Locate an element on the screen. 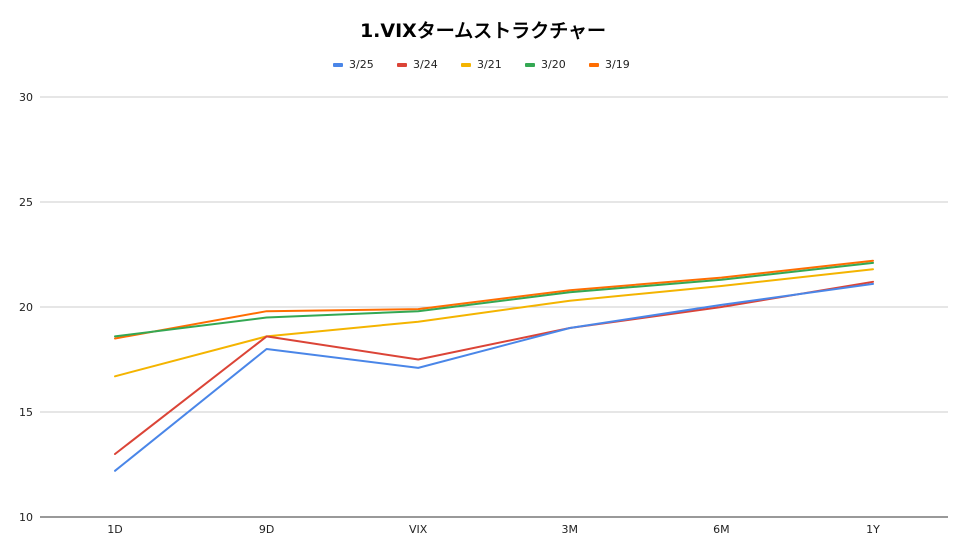  legend-item-3-24: 3/24 is located at coordinates (417, 64).